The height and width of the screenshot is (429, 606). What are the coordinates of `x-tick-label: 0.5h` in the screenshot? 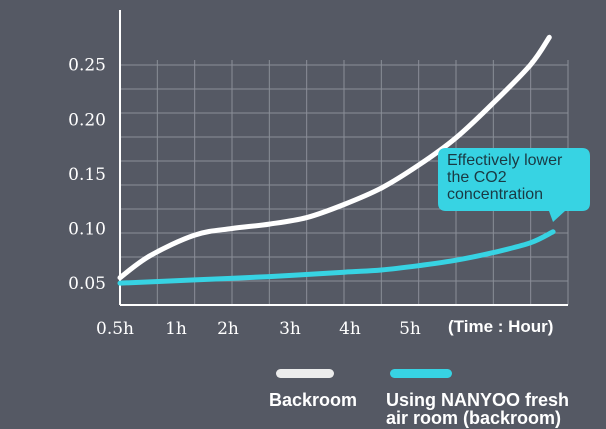 It's located at (115, 329).